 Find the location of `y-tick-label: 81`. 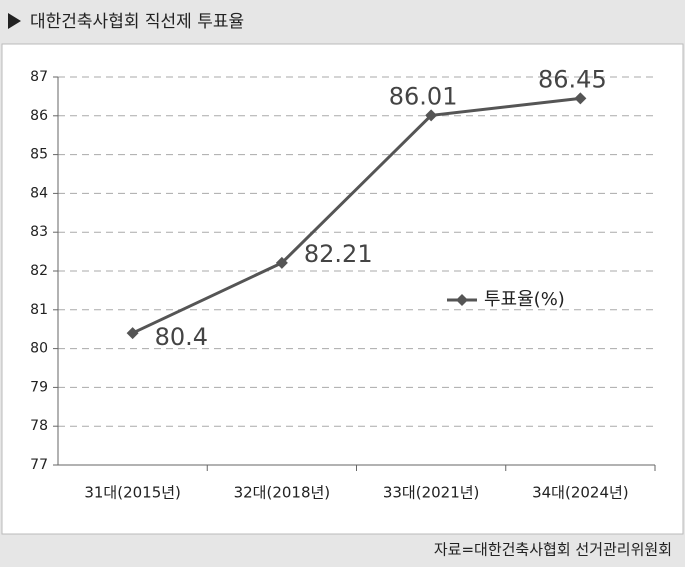

y-tick-label: 81 is located at coordinates (39, 310).